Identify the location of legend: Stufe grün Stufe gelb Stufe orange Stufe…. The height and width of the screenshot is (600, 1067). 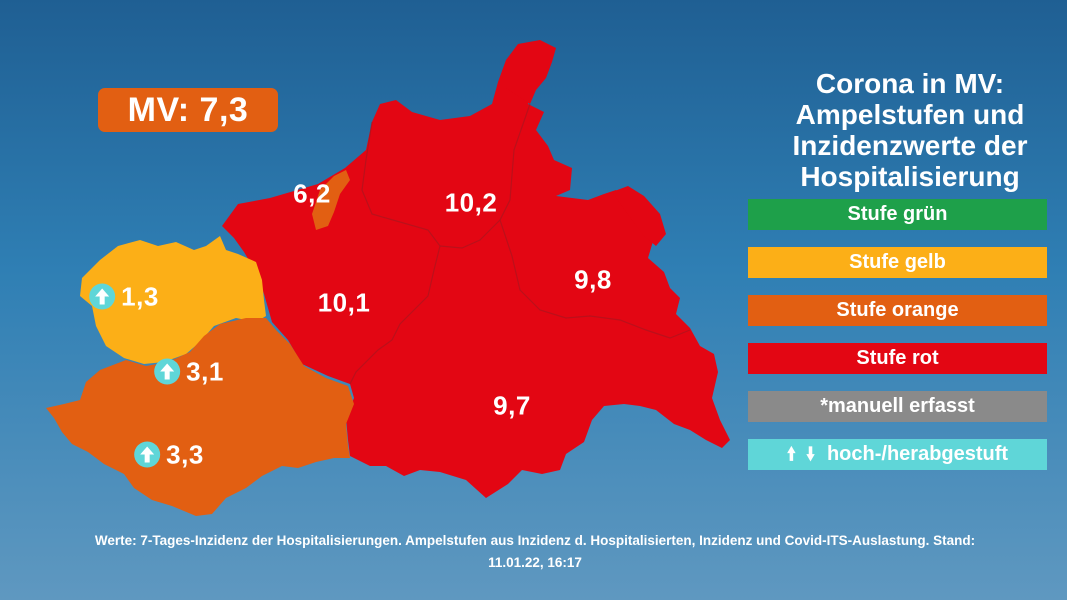
(897, 343).